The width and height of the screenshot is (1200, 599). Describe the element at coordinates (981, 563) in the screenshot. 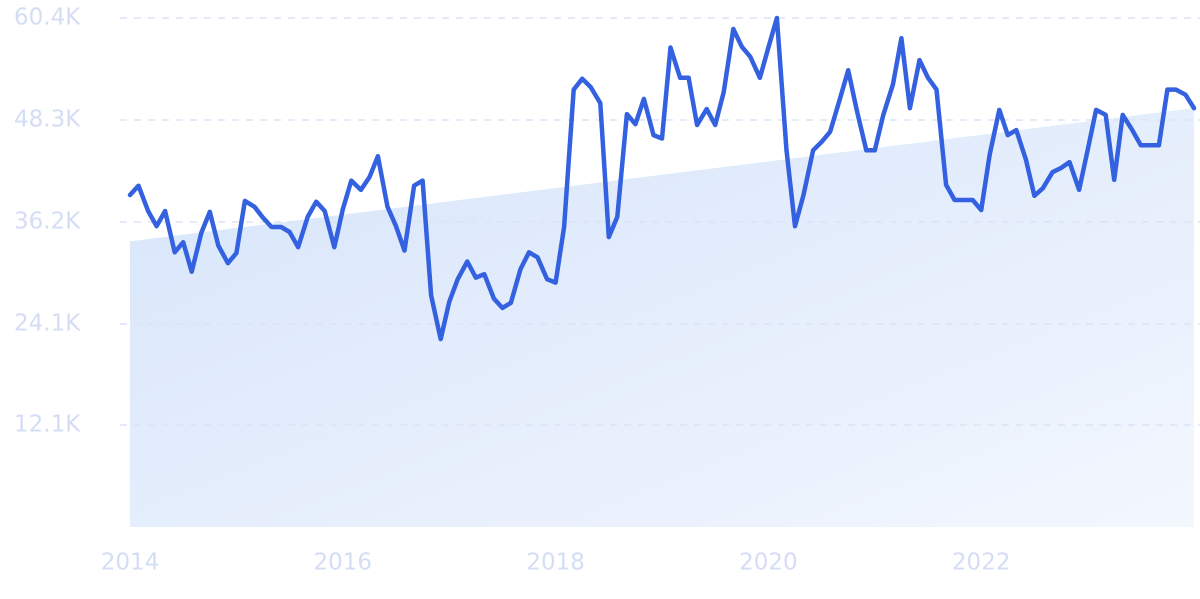

I see `x-tick-label: 2022` at that location.